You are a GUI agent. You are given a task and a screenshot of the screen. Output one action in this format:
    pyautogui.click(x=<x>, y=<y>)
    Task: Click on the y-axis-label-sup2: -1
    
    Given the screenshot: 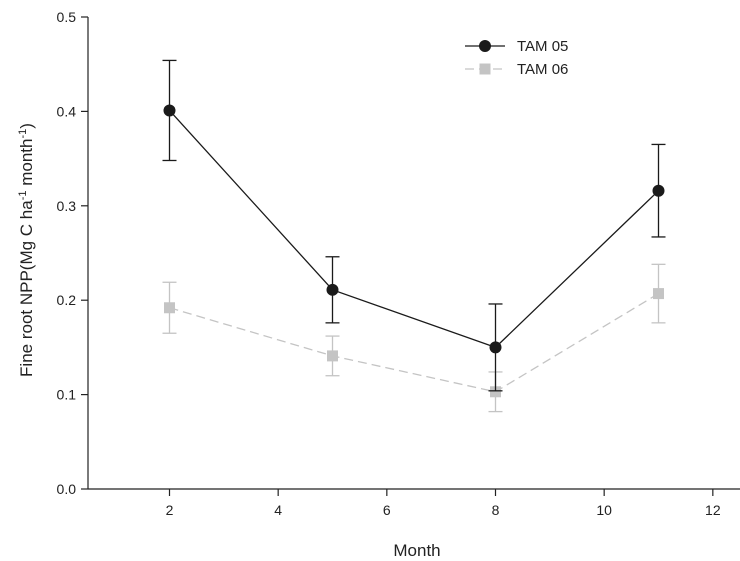 What is the action you would take?
    pyautogui.click(x=23, y=134)
    